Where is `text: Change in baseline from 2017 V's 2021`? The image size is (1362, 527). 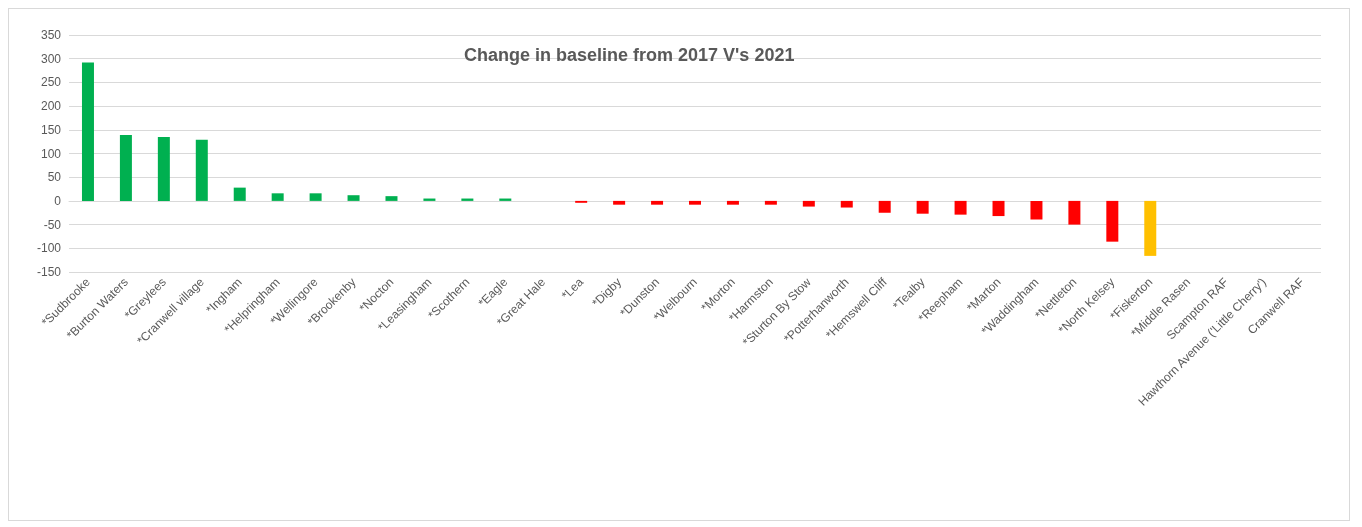 text: Change in baseline from 2017 V's 2021 is located at coordinates (629, 55).